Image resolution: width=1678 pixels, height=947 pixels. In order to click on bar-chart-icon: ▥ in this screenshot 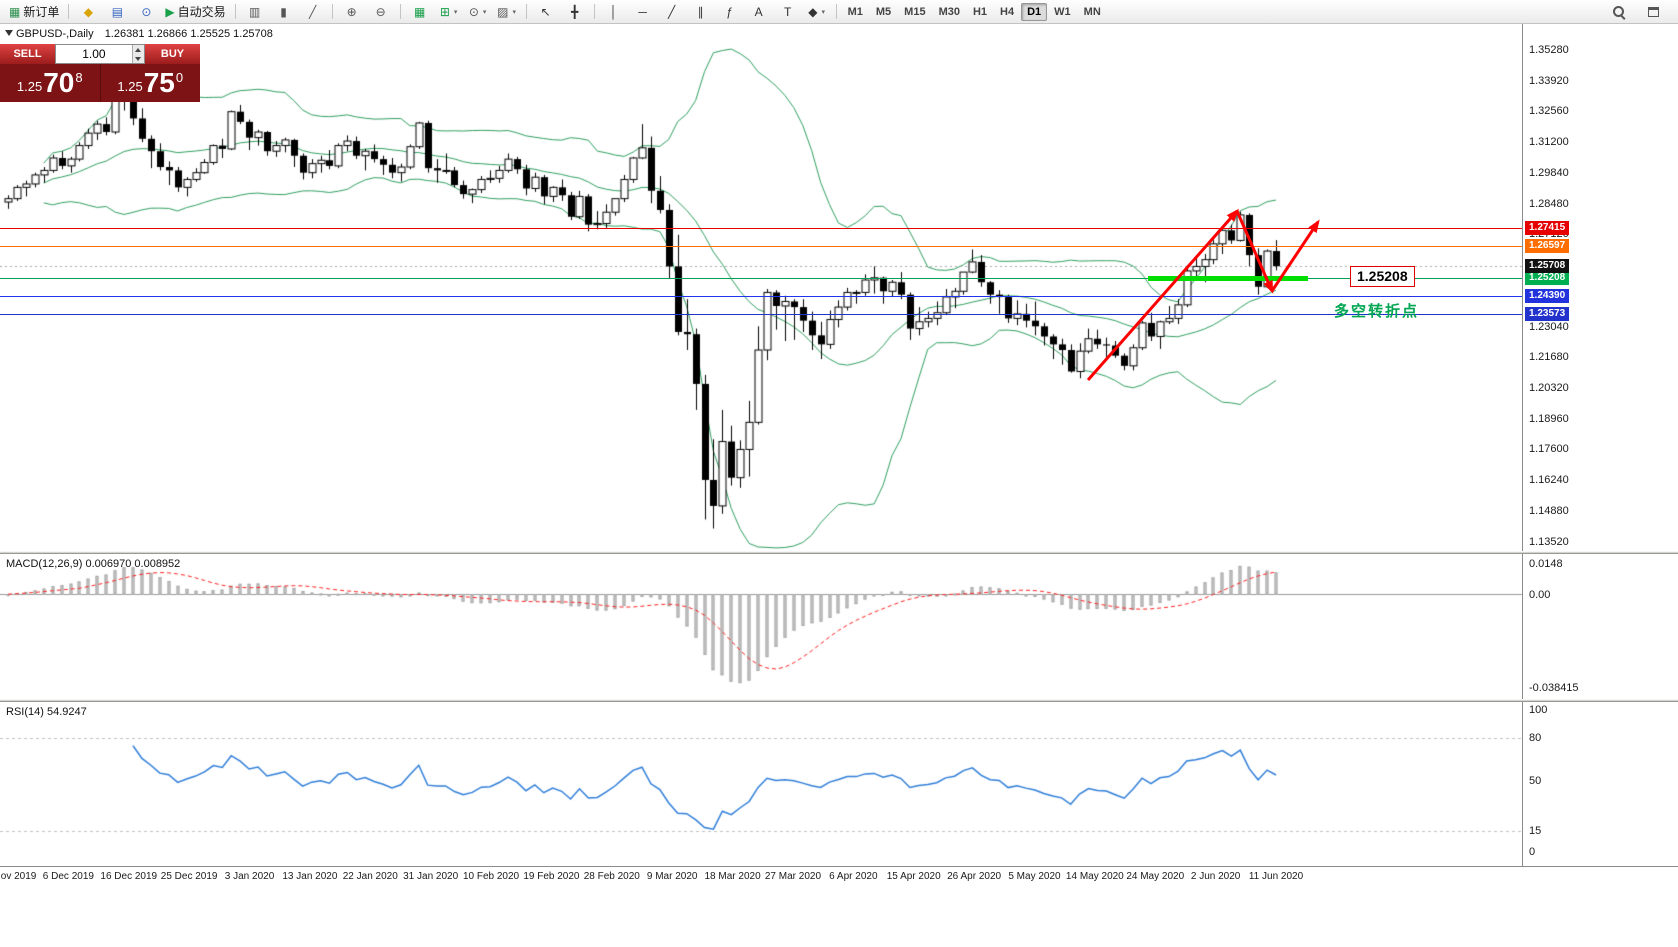, I will do `click(255, 12)`.